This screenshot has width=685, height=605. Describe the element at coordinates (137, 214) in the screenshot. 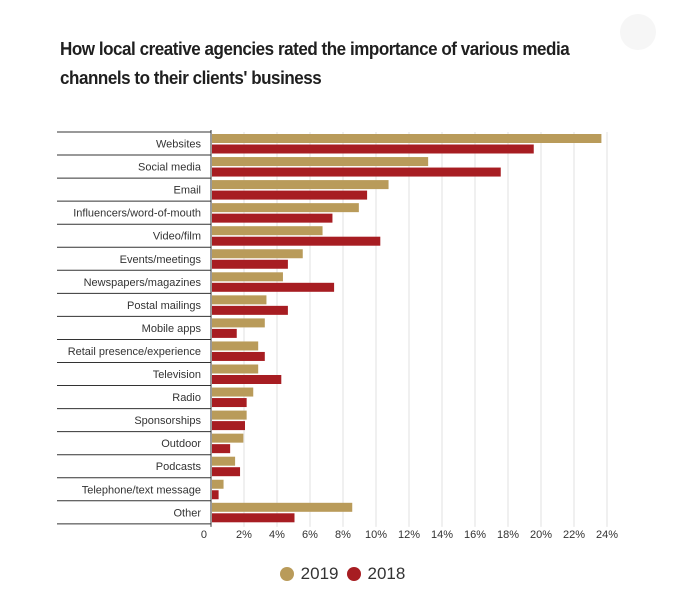

I see `category-label-influencers-word-of-mouth: Influencers/word-of-mouth` at that location.